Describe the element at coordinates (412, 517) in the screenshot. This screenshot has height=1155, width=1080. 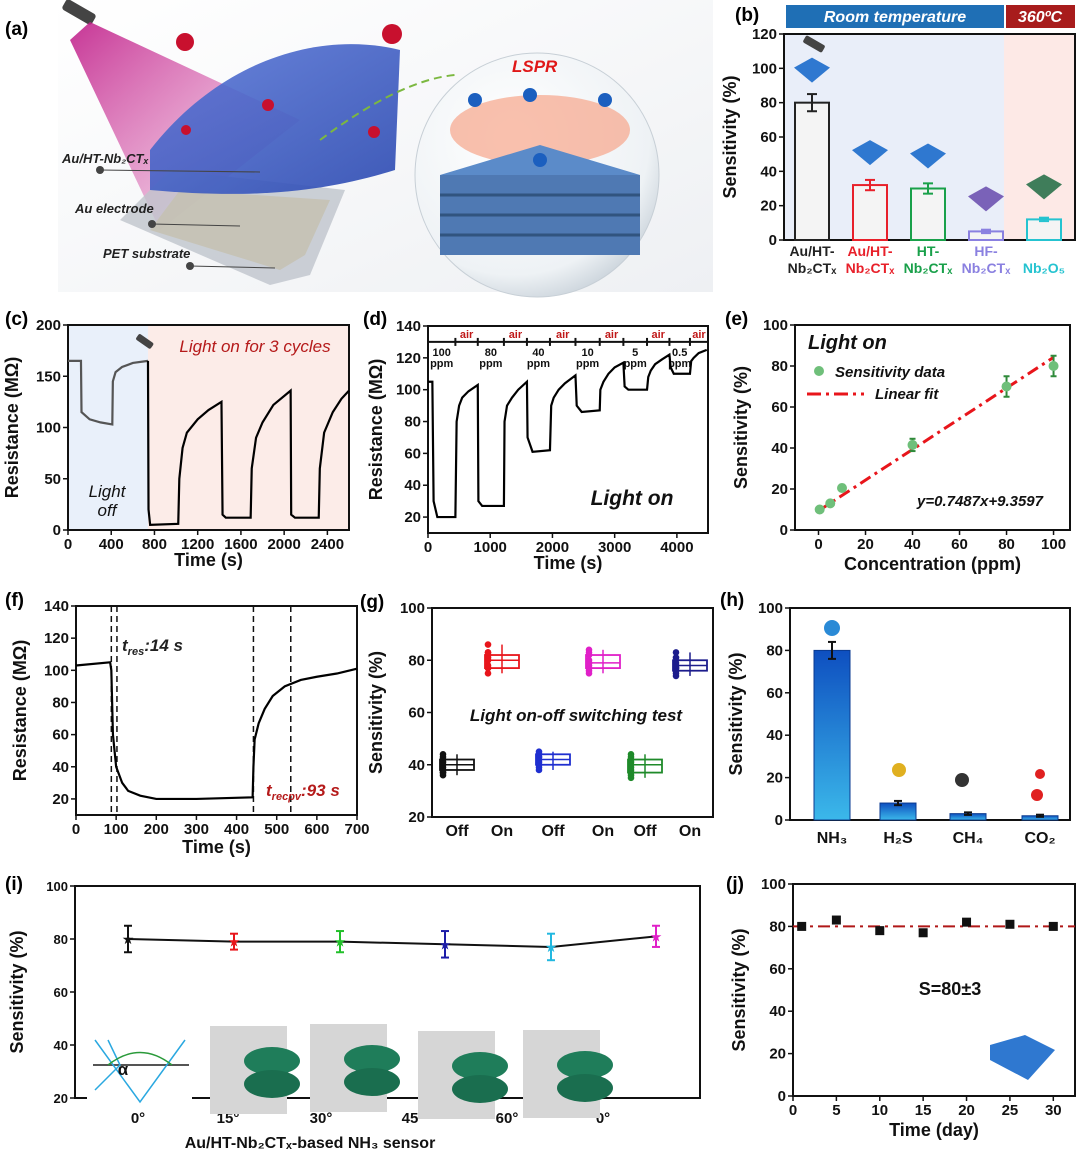
I see `y-tick-label: 20` at that location.